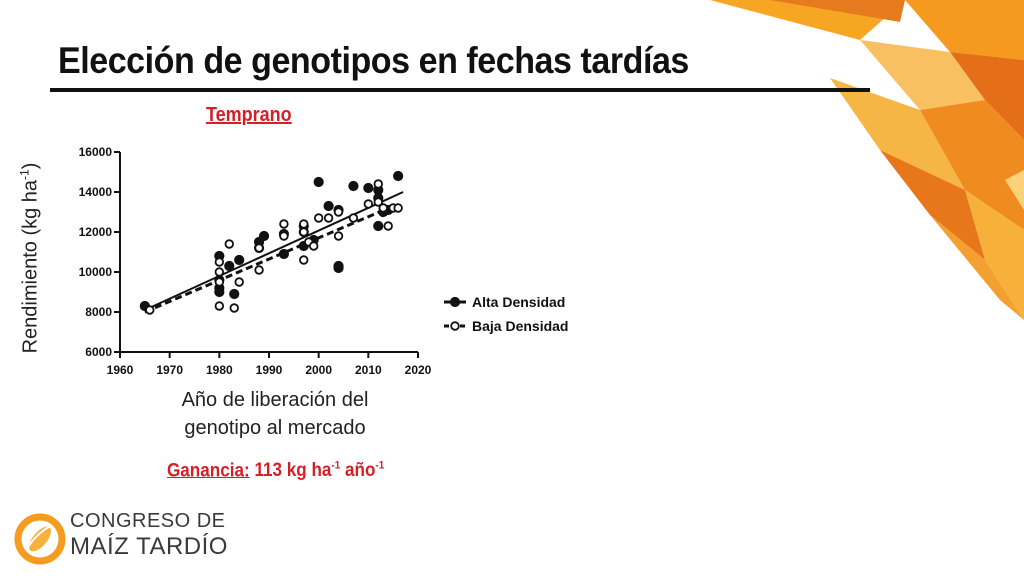 The width and height of the screenshot is (1024, 576). I want to click on x-tick-label: 2010, so click(368, 370).